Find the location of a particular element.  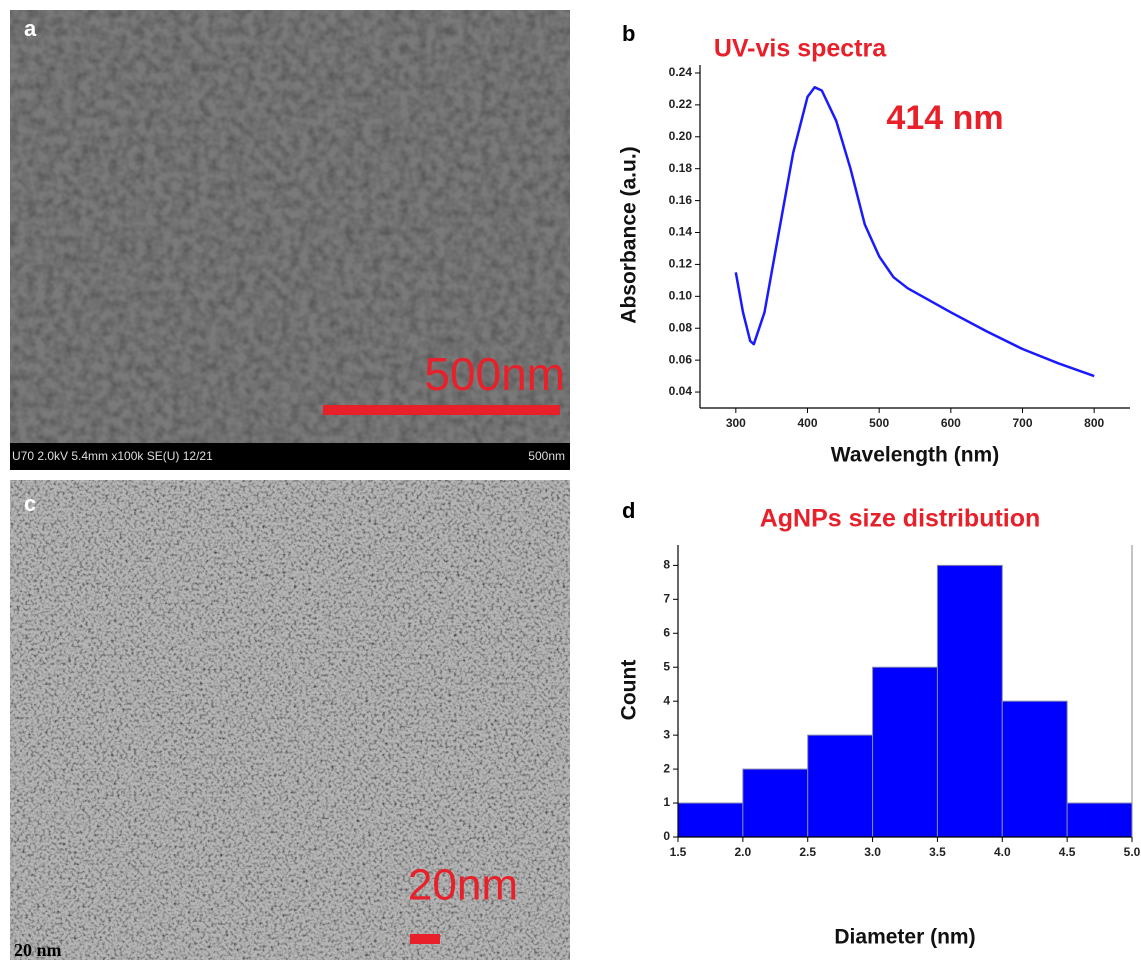

y-tick-label: 0 is located at coordinates (666, 836).